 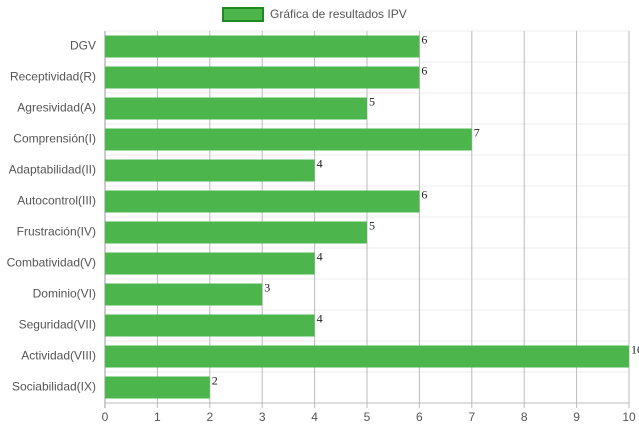 I want to click on x-tick-label: 3, so click(x=262, y=417).